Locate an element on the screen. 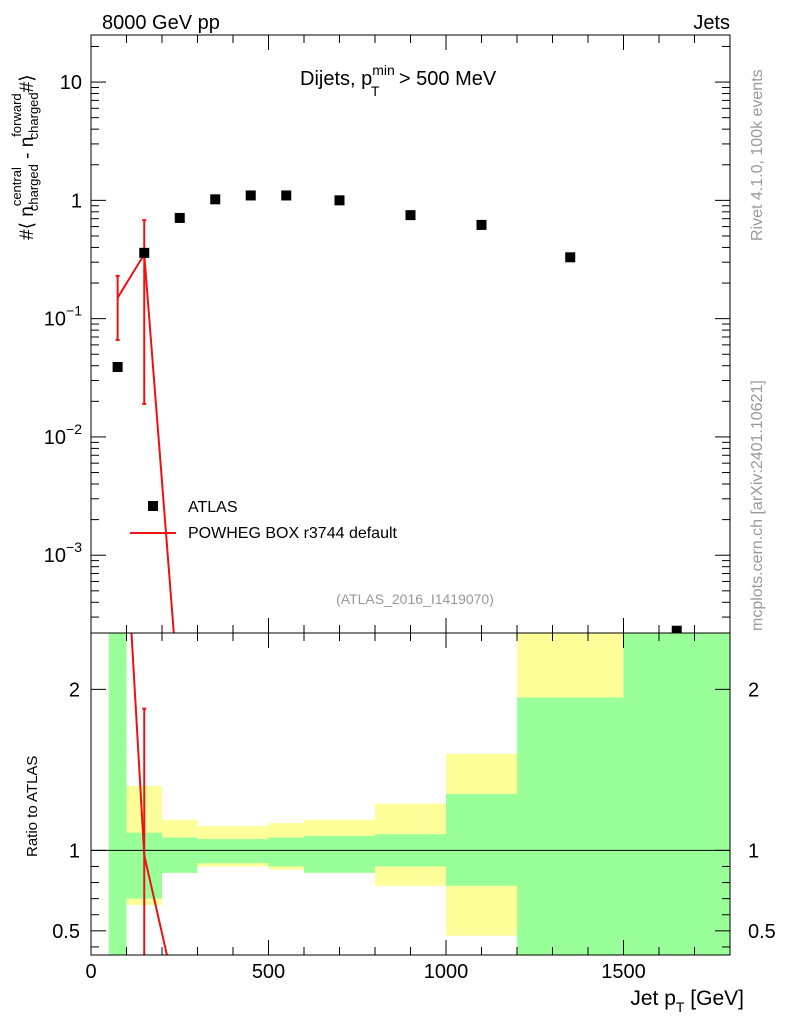 Image resolution: width=786 pixels, height=1024 pixels. ylabel-sup2: forward is located at coordinates (16, 114).